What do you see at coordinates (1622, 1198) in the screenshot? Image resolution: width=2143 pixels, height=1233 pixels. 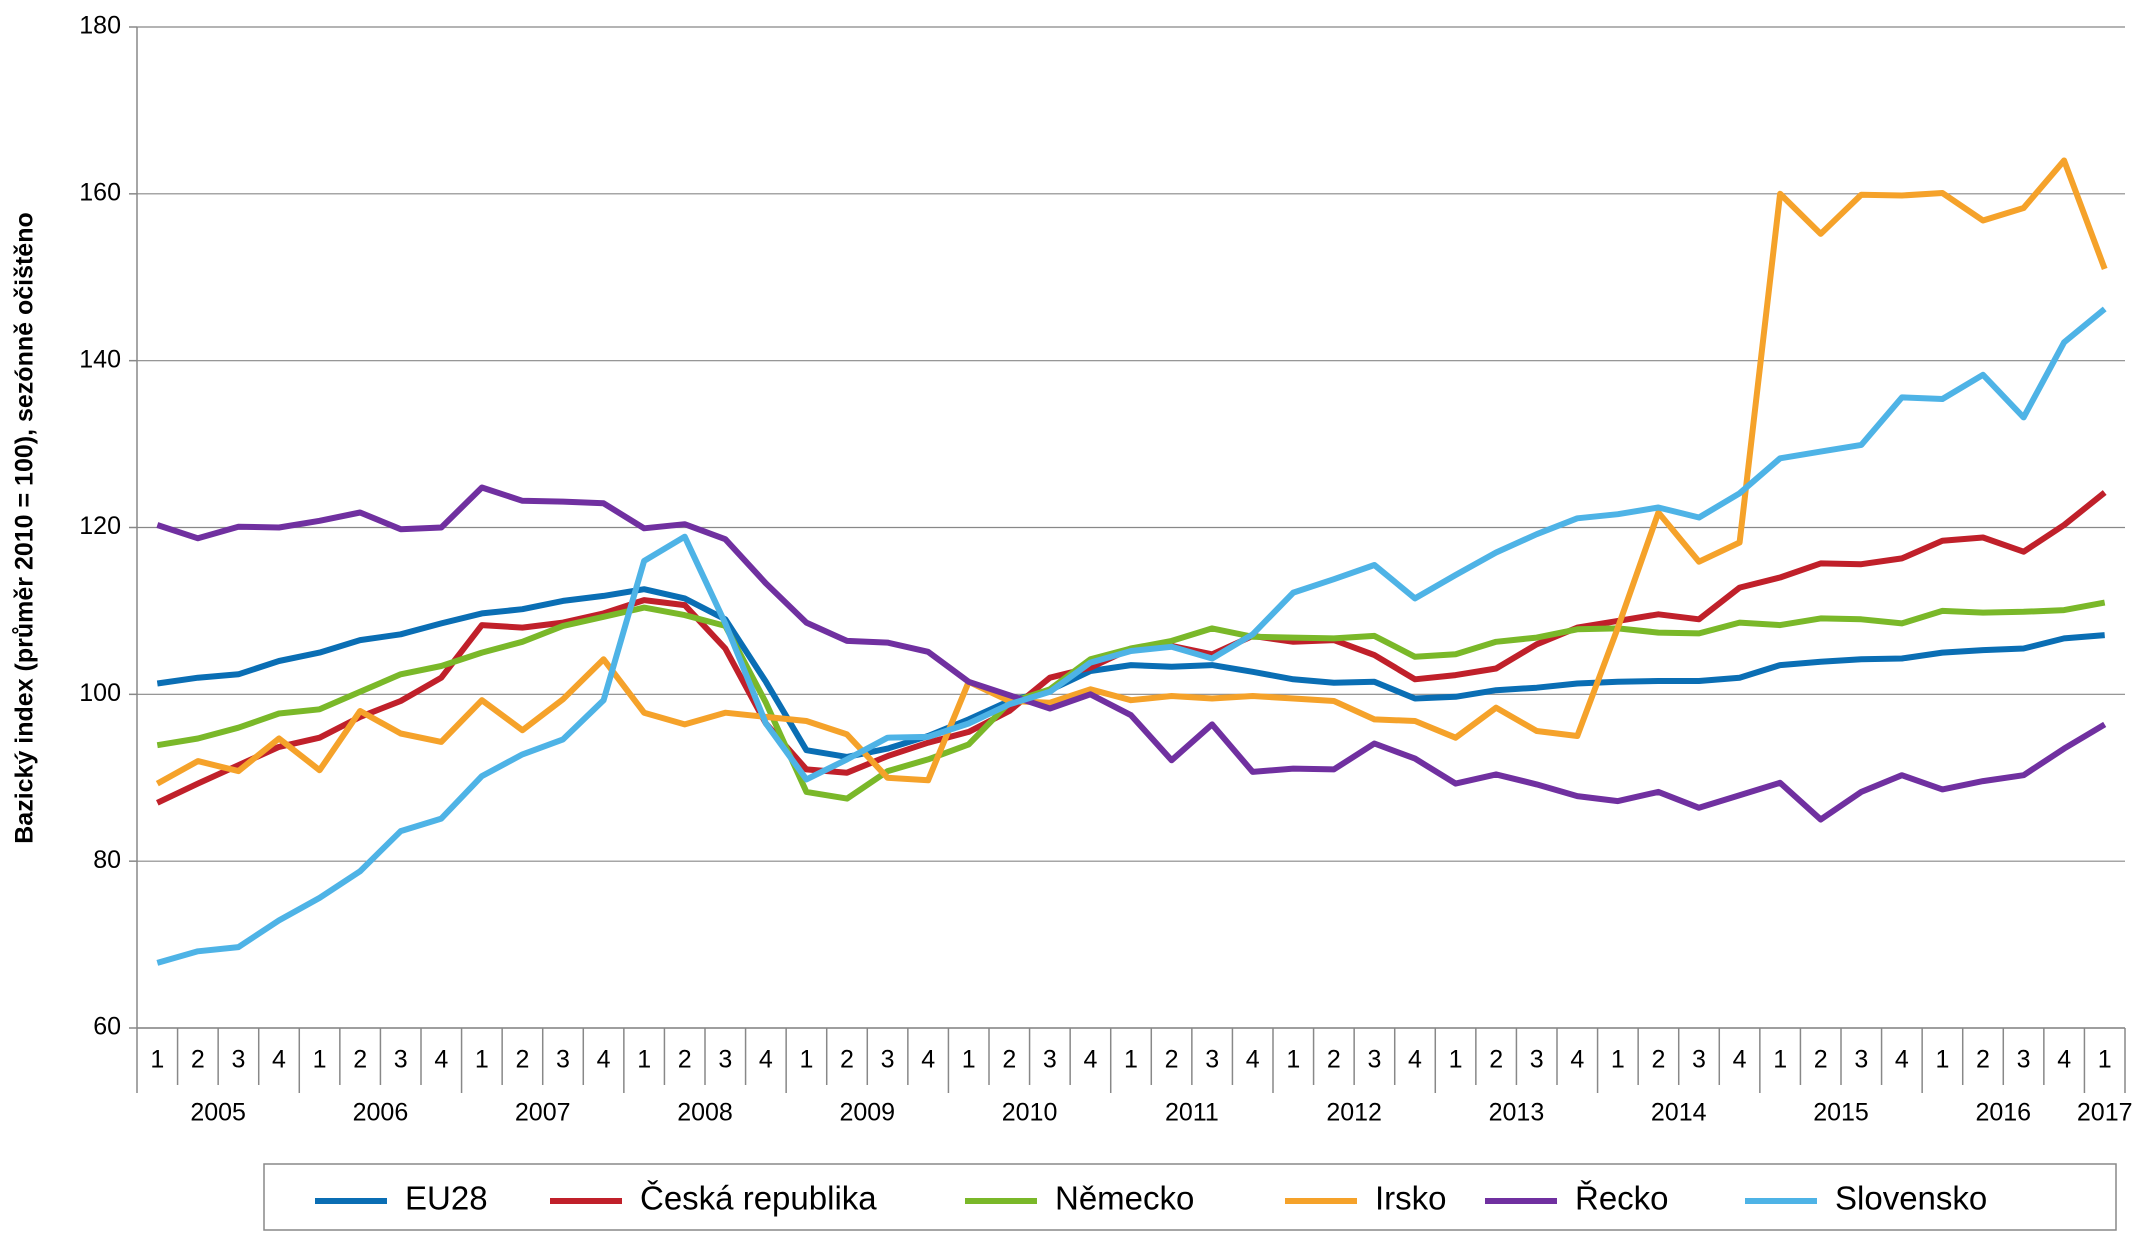 I see `legend-label: Řecko` at bounding box center [1622, 1198].